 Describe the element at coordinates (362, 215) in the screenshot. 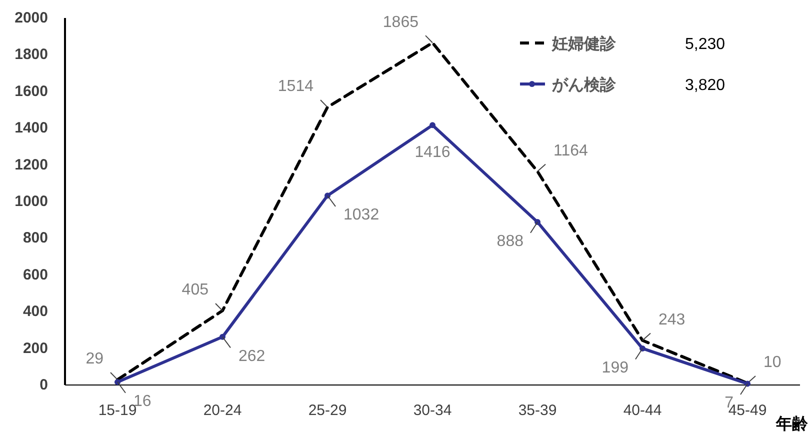

I see `data-label: 1032` at that location.